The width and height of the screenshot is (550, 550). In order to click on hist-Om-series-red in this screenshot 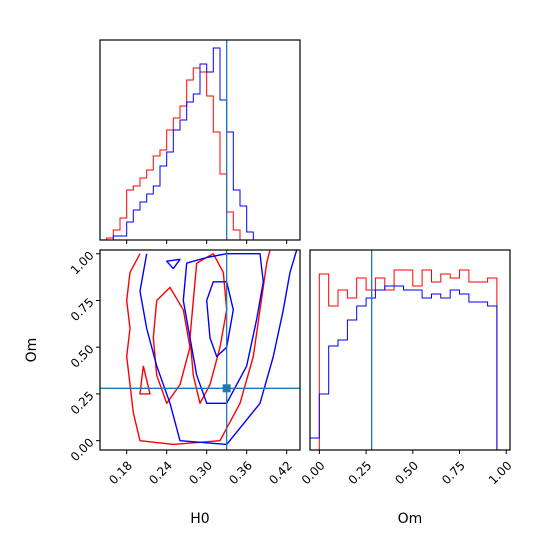, I will do `click(408, 360)`.